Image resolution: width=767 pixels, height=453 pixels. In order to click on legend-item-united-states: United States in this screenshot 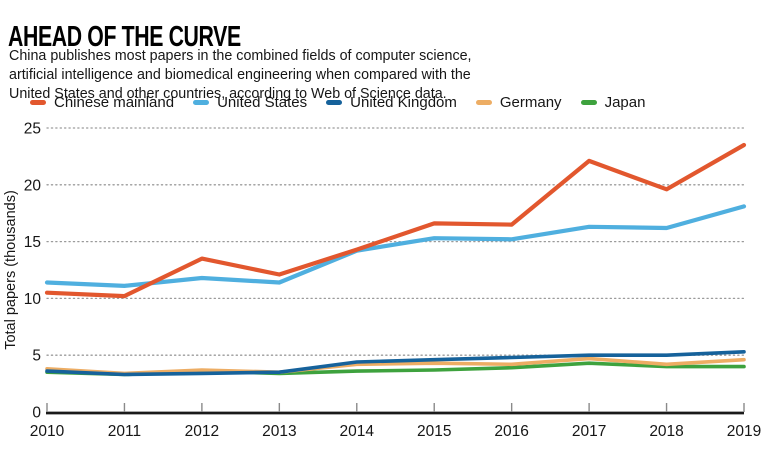, I will do `click(250, 102)`.